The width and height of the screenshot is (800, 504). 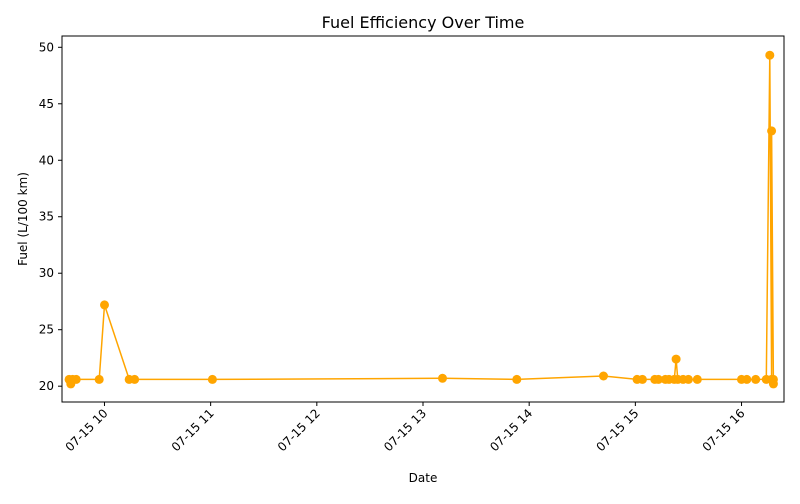 I want to click on x-tick-label: 07-15 14, so click(x=511, y=430).